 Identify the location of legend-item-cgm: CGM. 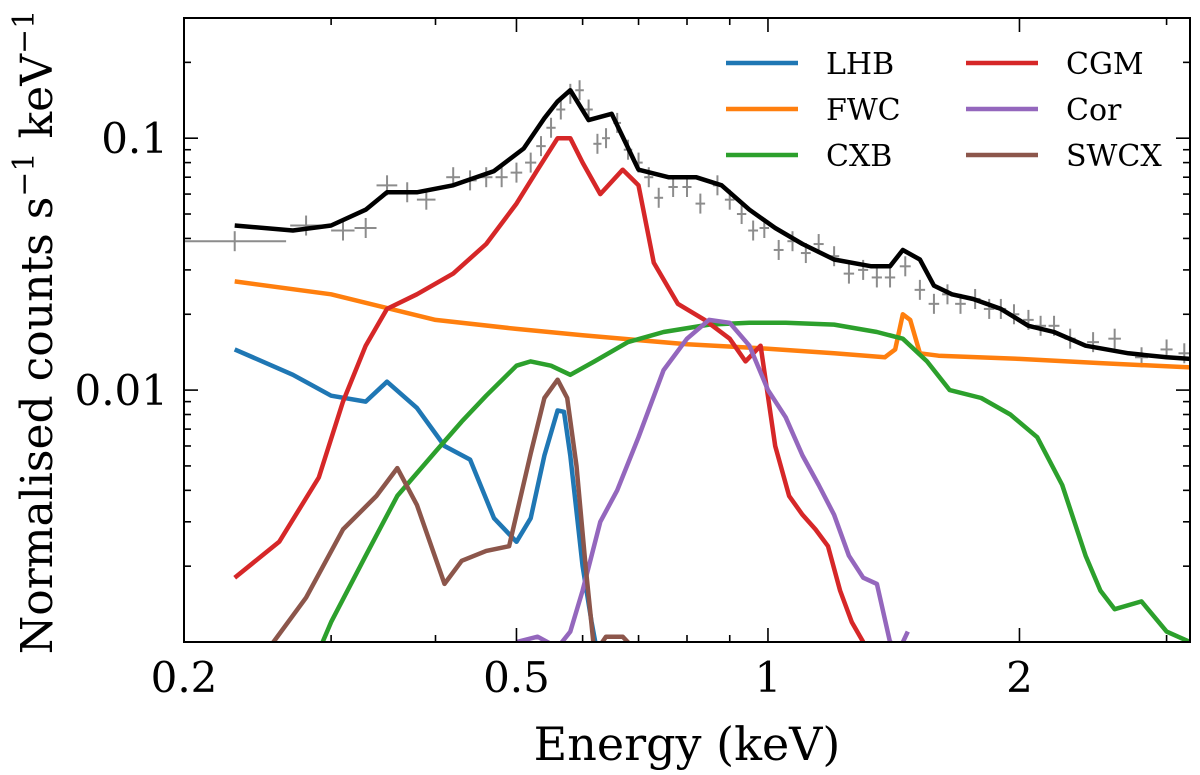
(1055, 64).